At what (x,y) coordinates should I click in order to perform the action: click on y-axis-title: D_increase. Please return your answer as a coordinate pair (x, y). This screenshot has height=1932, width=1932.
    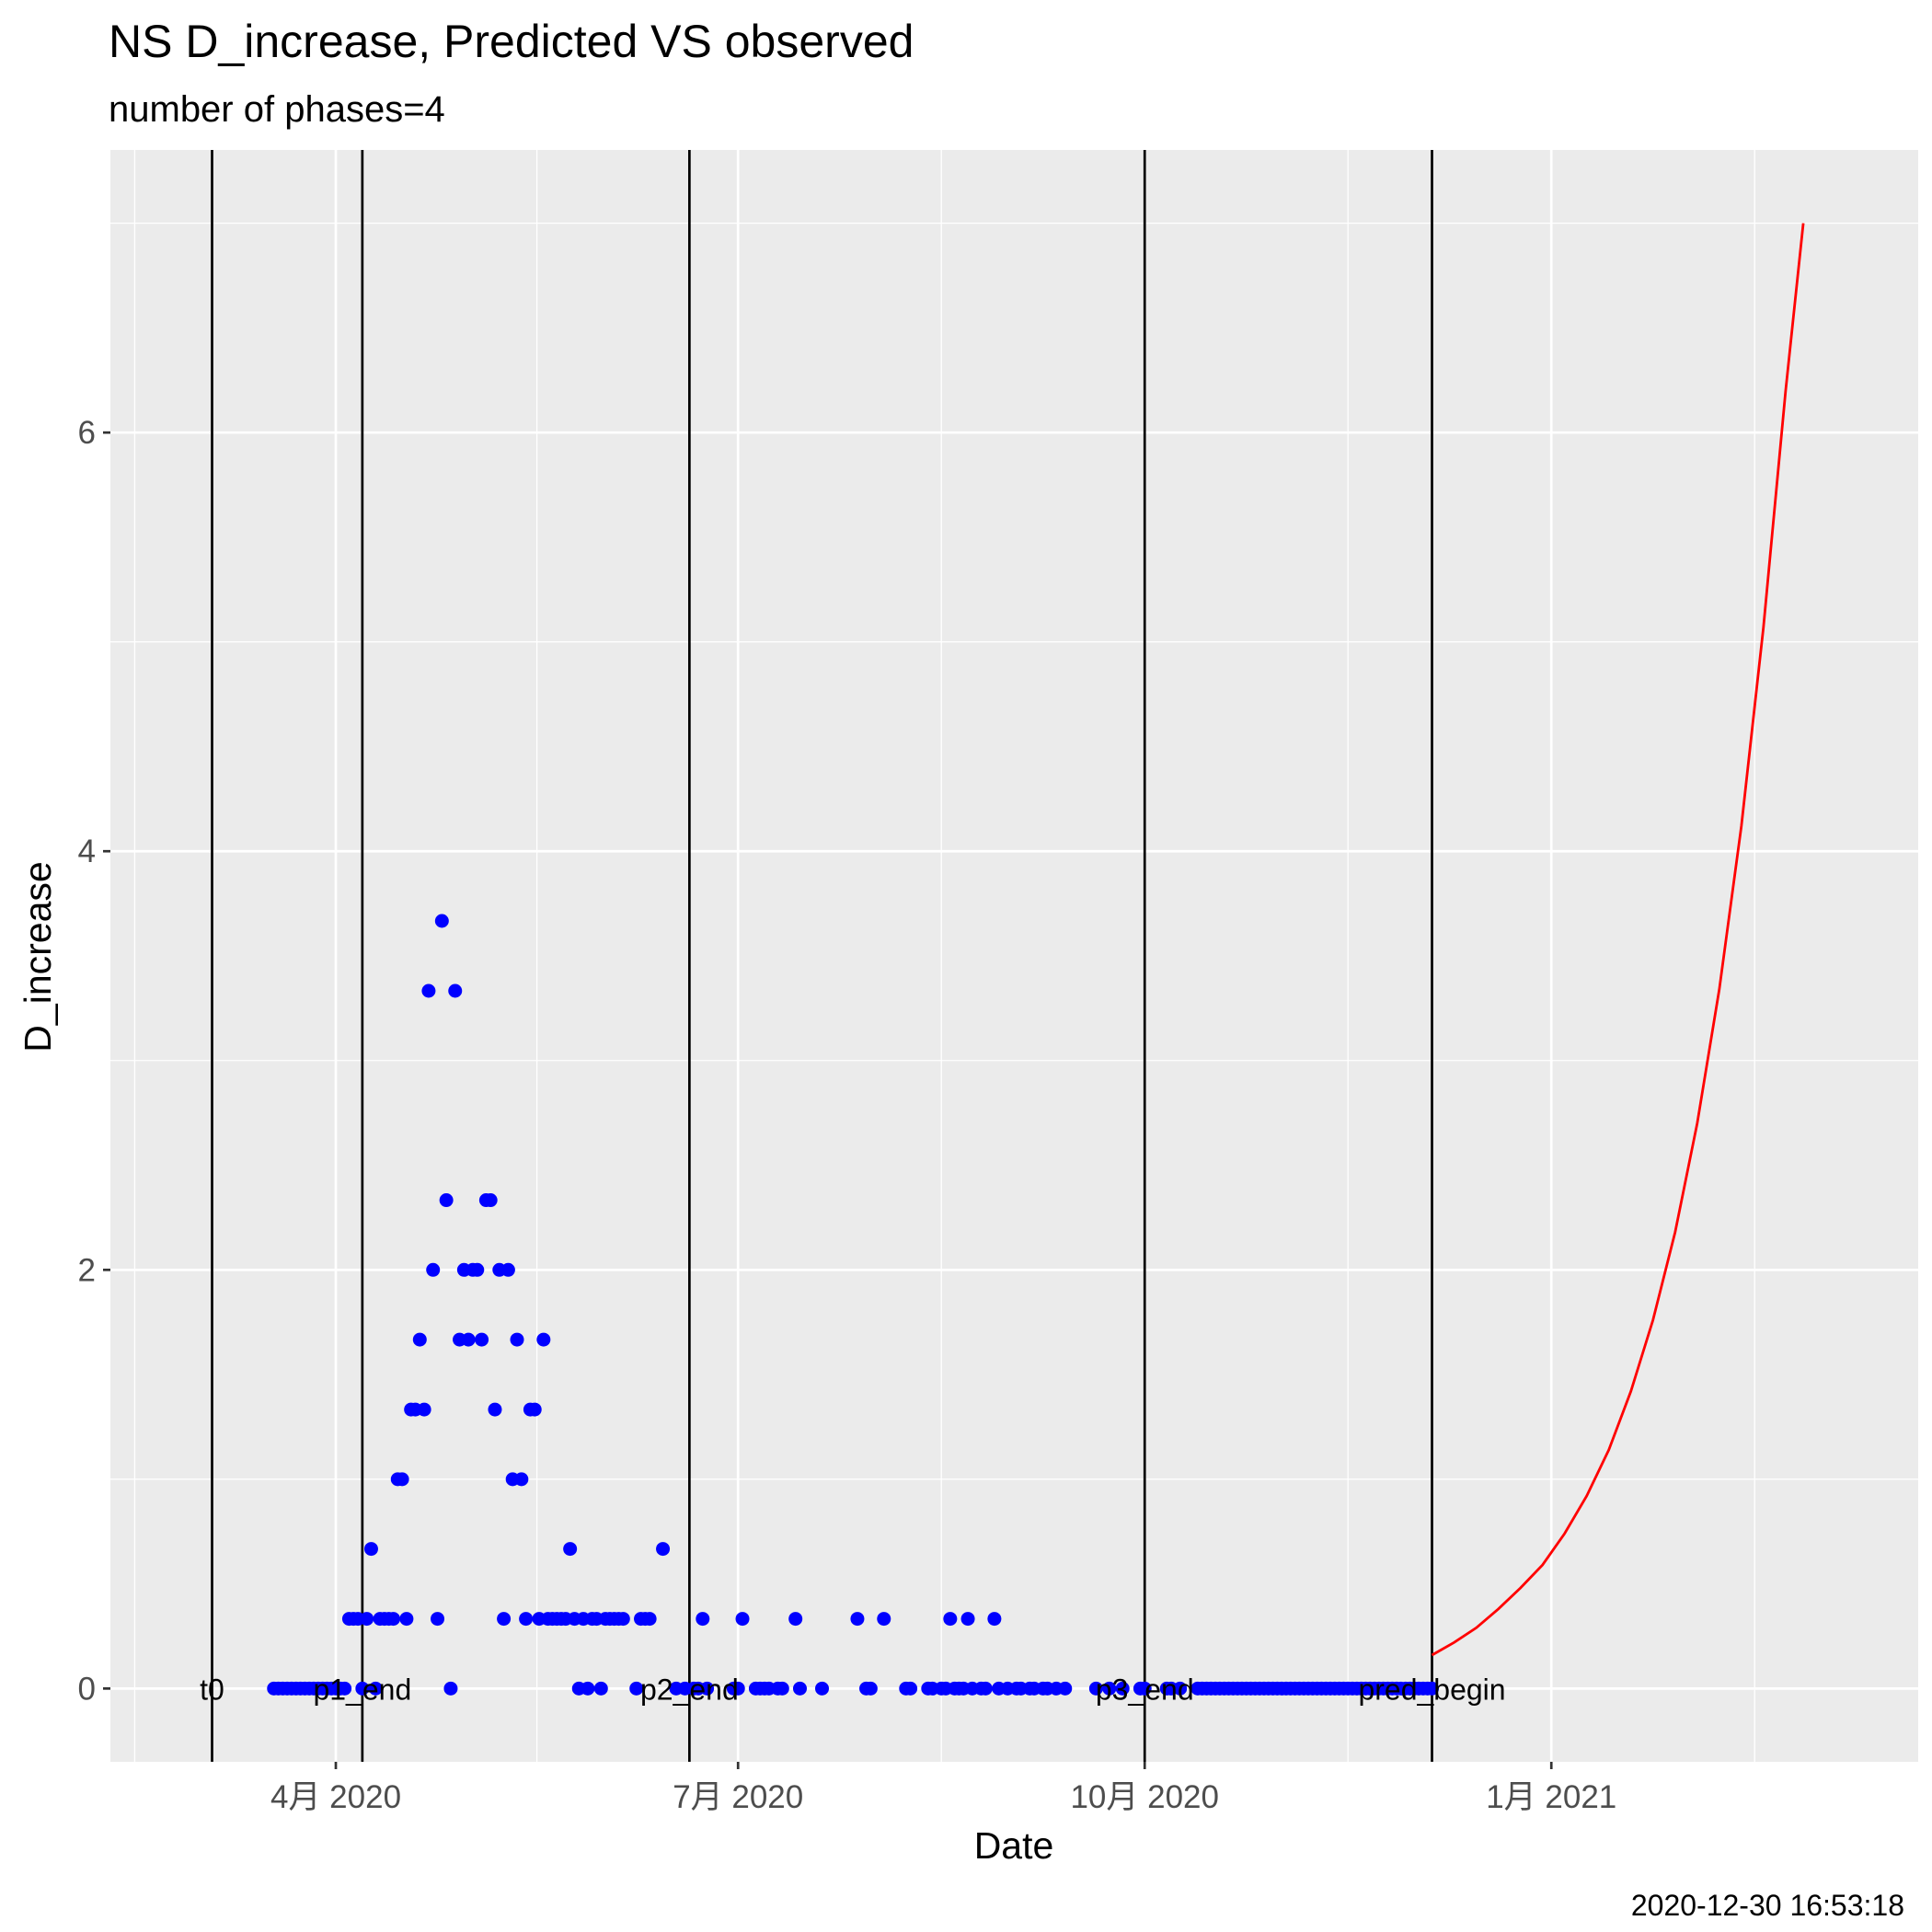
    Looking at the image, I should click on (38, 956).